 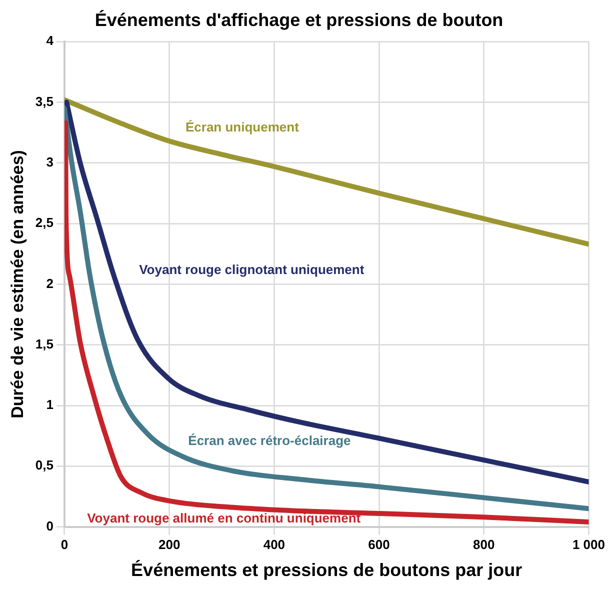 What do you see at coordinates (242, 127) in the screenshot?
I see `series-label: Écran uniquement` at bounding box center [242, 127].